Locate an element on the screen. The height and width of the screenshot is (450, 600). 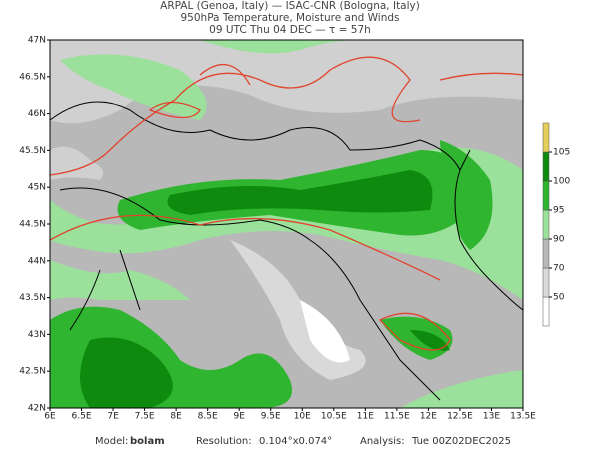
colorbar-label: 100 is located at coordinates (561, 182).